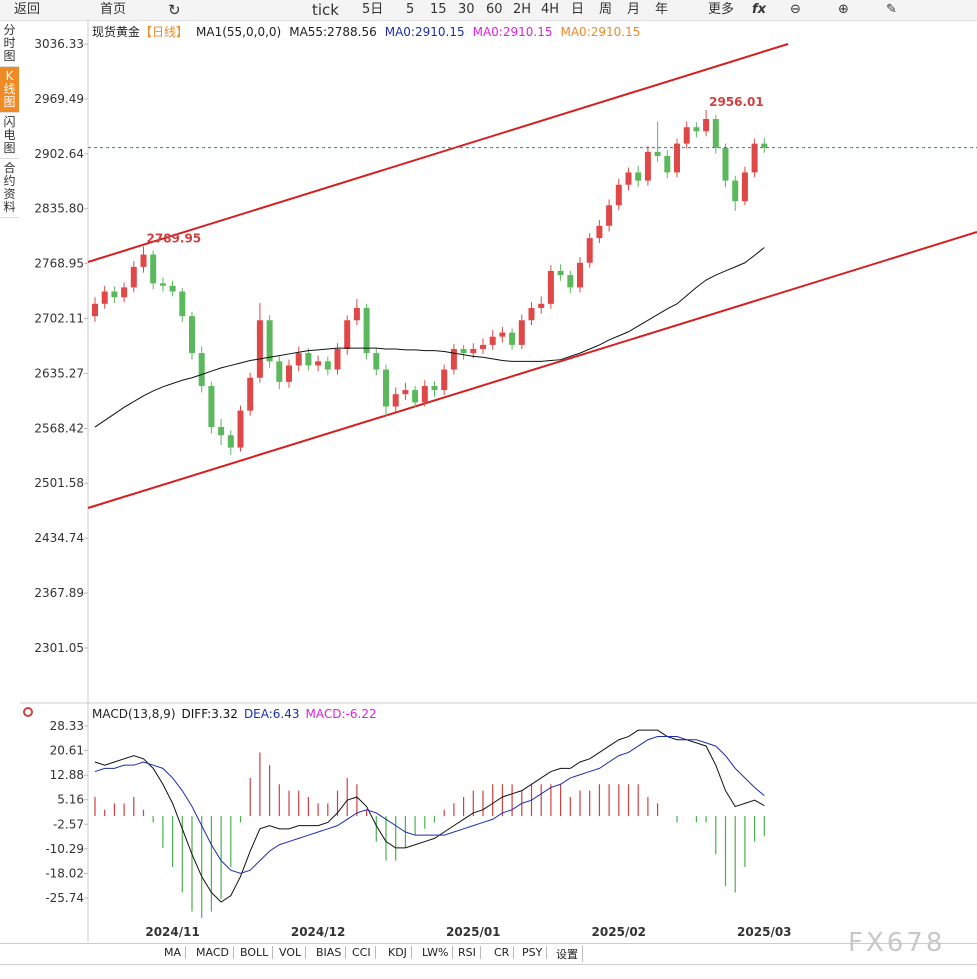 The height and width of the screenshot is (979, 977). What do you see at coordinates (64, 898) in the screenshot?
I see `y-tick-label: -25.74` at bounding box center [64, 898].